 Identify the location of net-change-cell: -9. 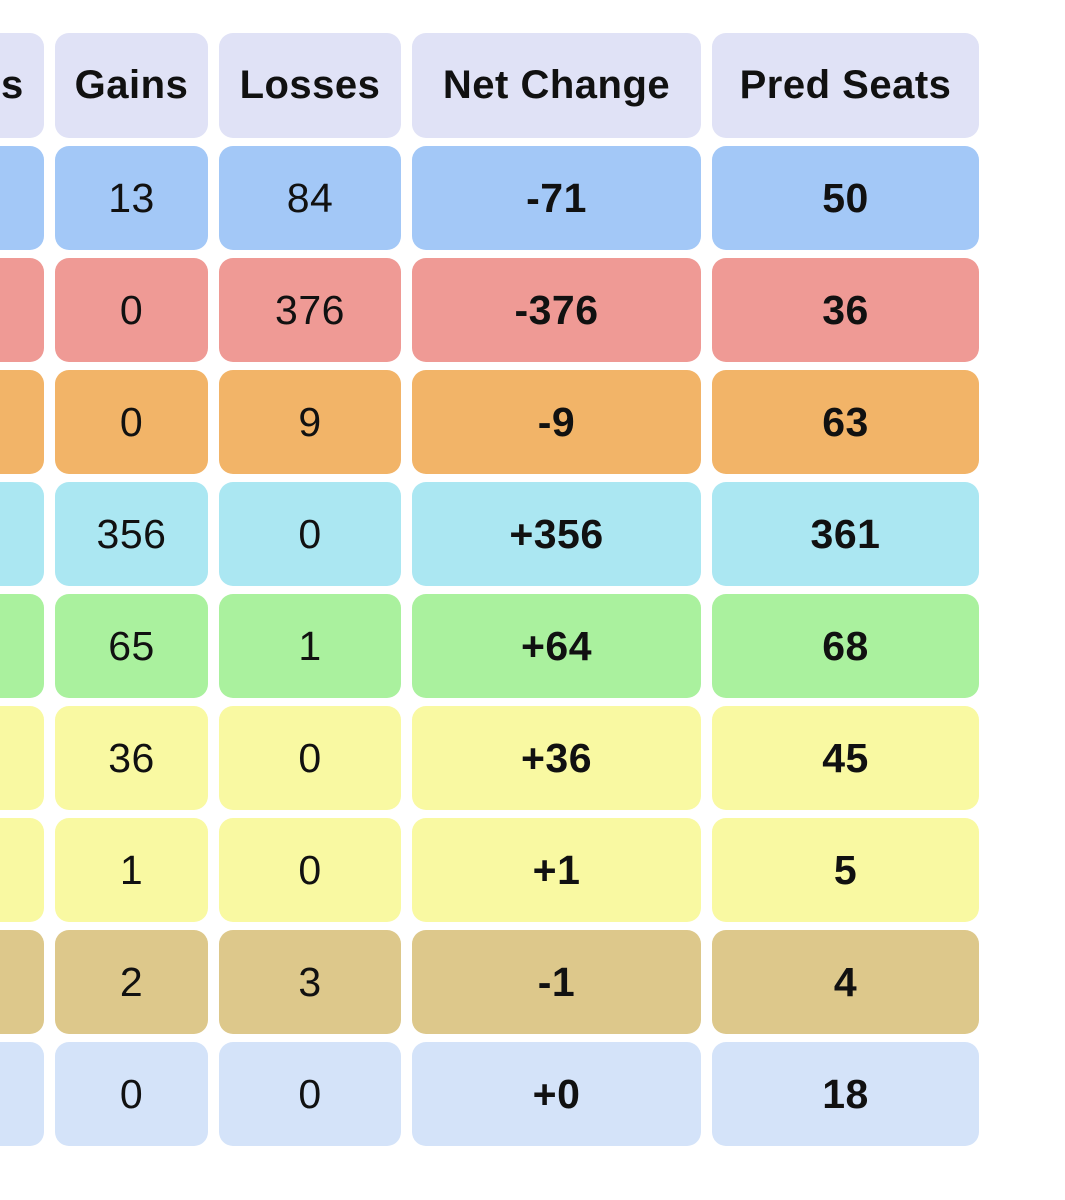
(556, 422).